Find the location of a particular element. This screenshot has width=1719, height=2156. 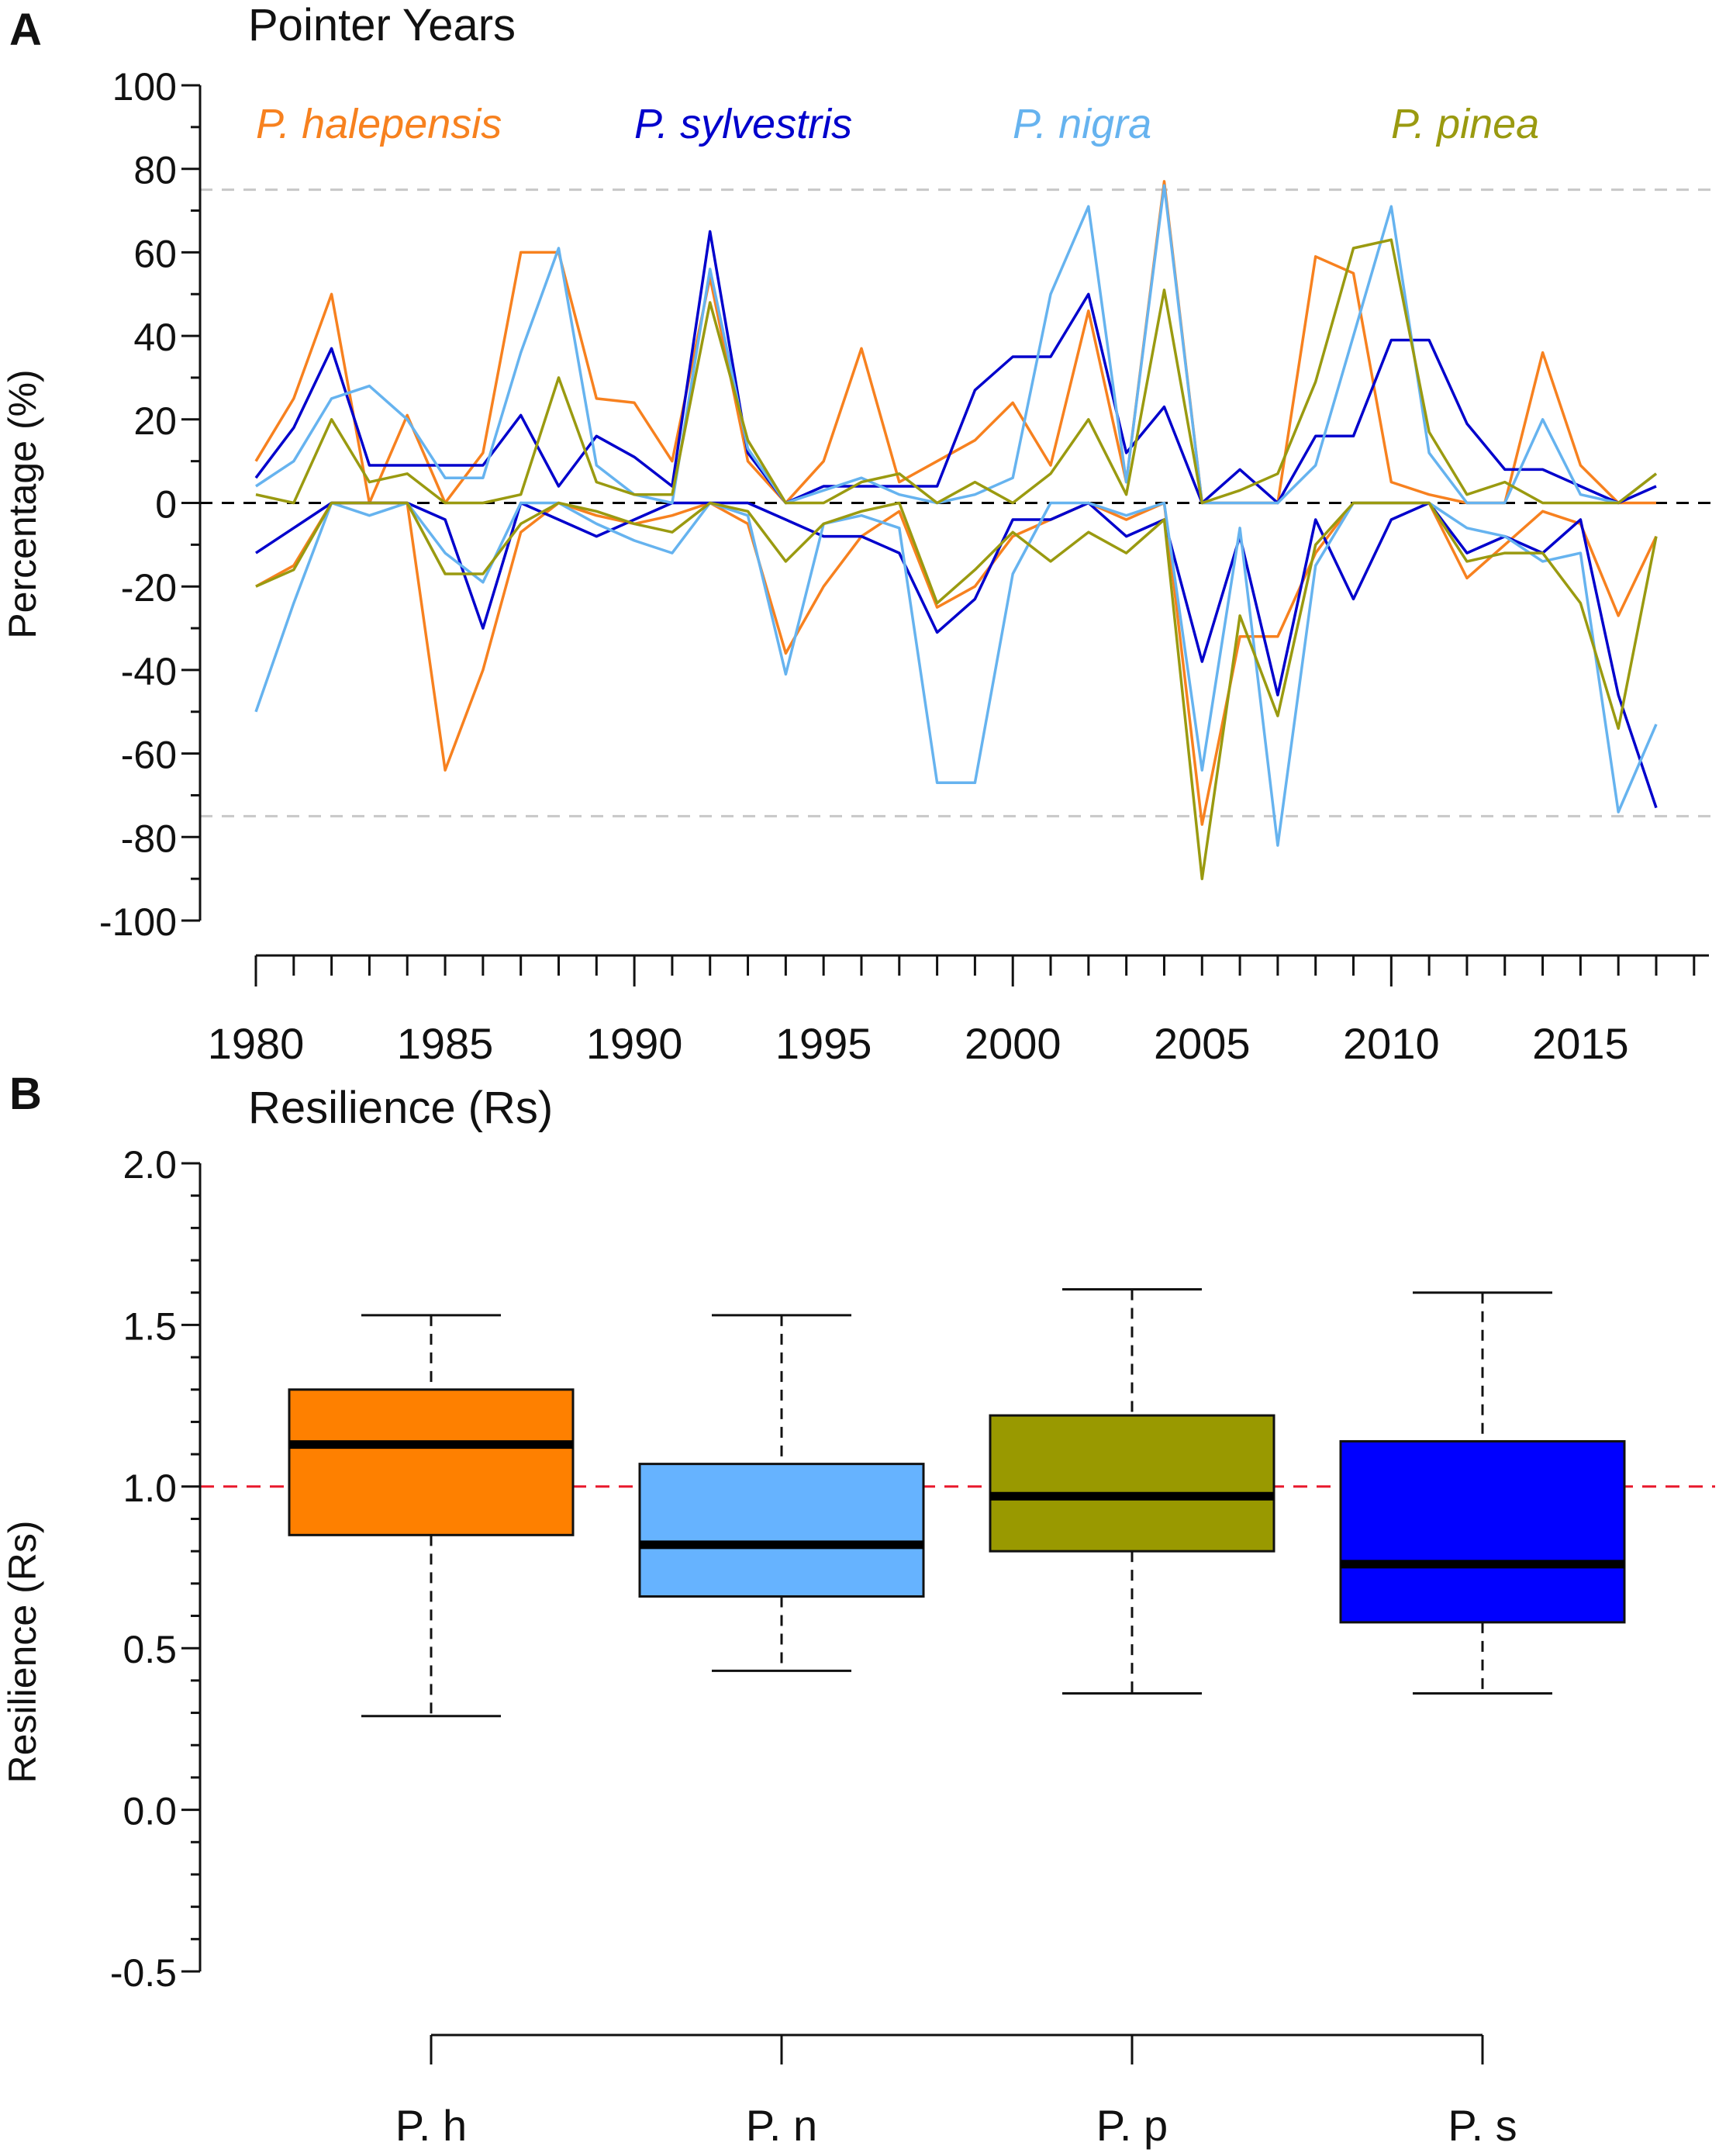

y-tick-label: 0.5 is located at coordinates (150, 1649).